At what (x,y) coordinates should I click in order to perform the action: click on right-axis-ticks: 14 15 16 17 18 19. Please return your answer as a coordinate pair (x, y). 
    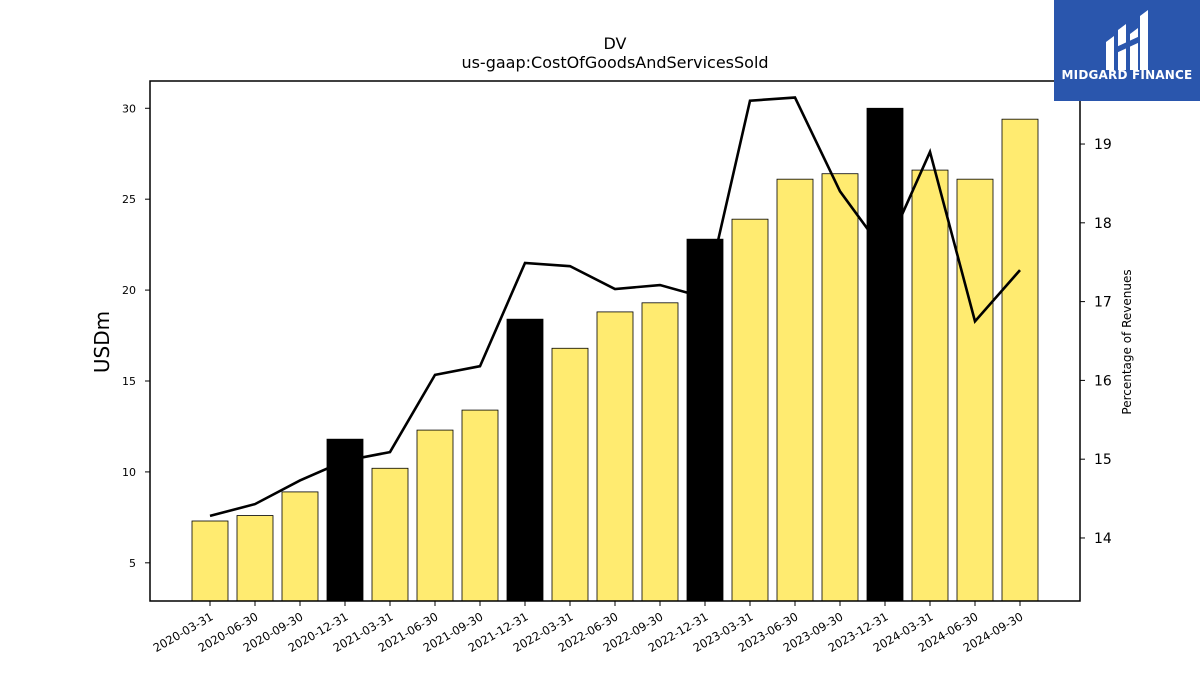
    Looking at the image, I should click on (1096, 342).